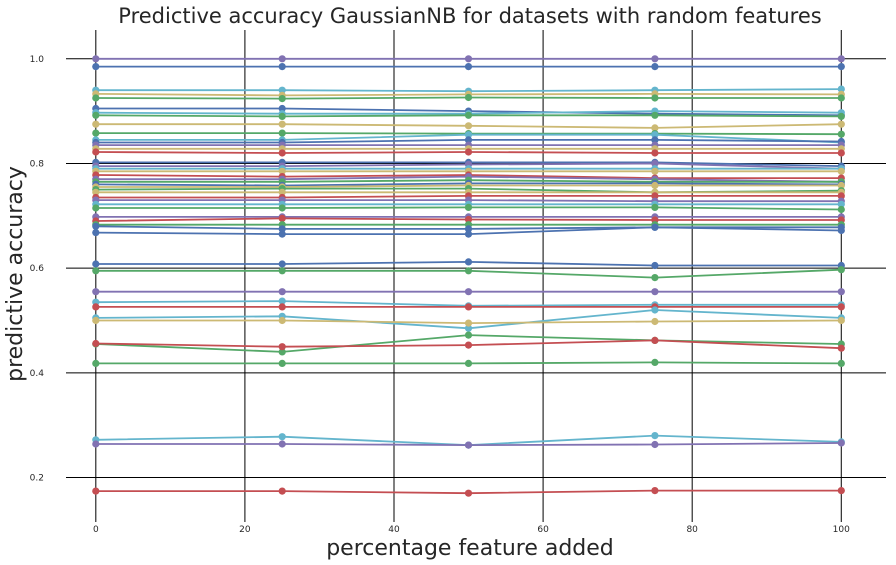  Describe the element at coordinates (96, 530) in the screenshot. I see `x-tick-label: 0` at that location.